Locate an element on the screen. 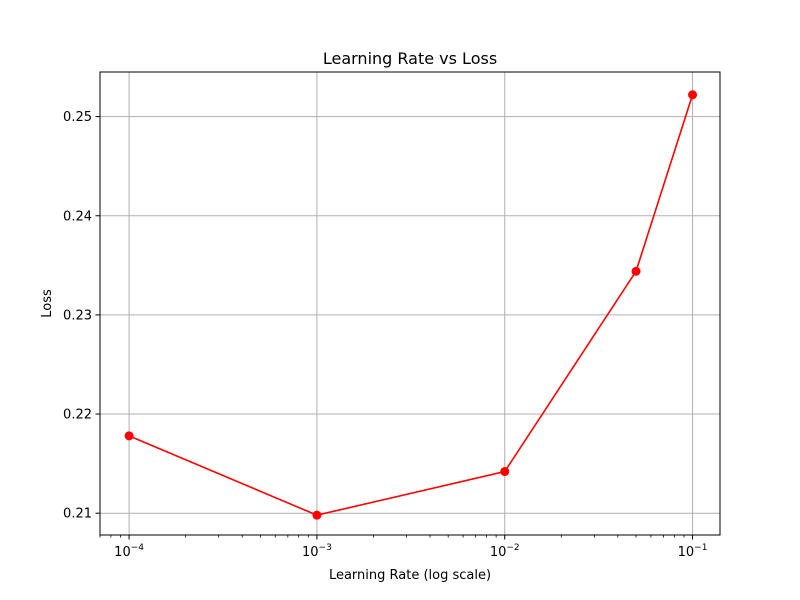 This screenshot has height=600, width=800. y-tick-label: 0.23 is located at coordinates (77, 315).